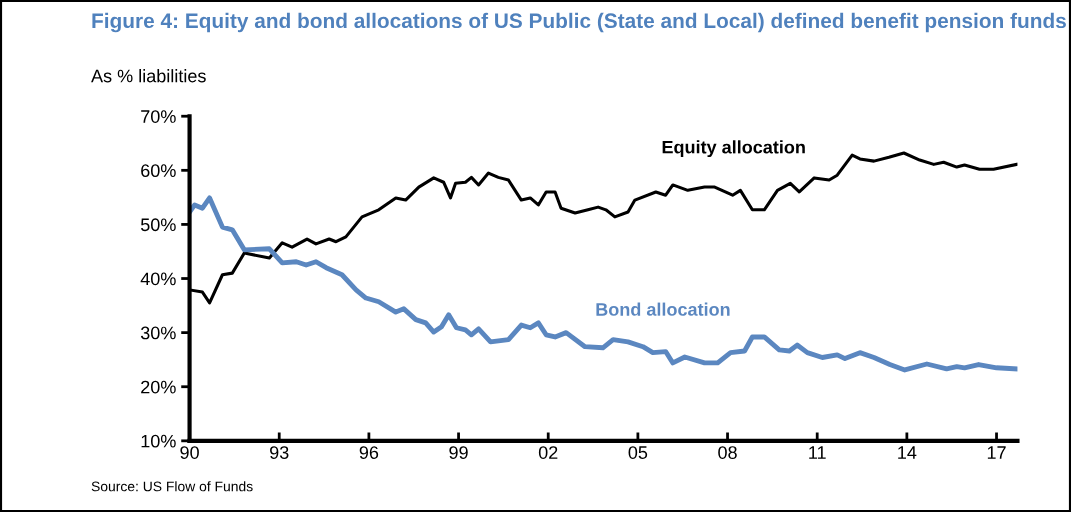  What do you see at coordinates (189, 452) in the screenshot?
I see `x-tick-label: 90` at bounding box center [189, 452].